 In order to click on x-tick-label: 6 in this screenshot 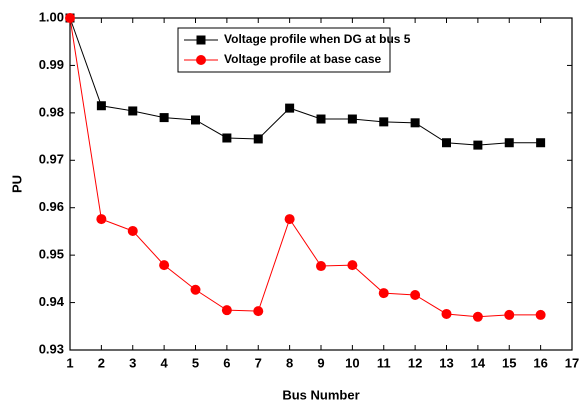, I will do `click(226, 362)`.